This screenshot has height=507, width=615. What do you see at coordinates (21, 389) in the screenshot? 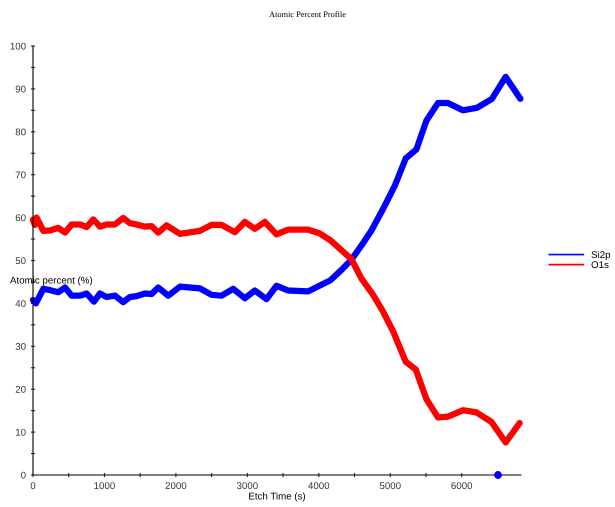
I see `y-tick-label: 20` at bounding box center [21, 389].